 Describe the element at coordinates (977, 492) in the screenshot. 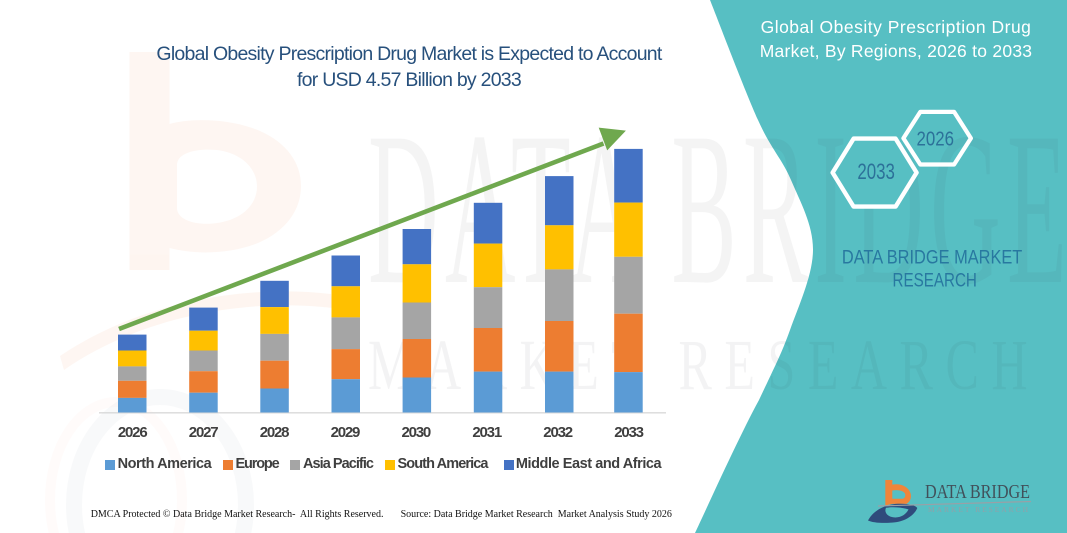

I see `svg-text: DATA BRIDGE` at that location.